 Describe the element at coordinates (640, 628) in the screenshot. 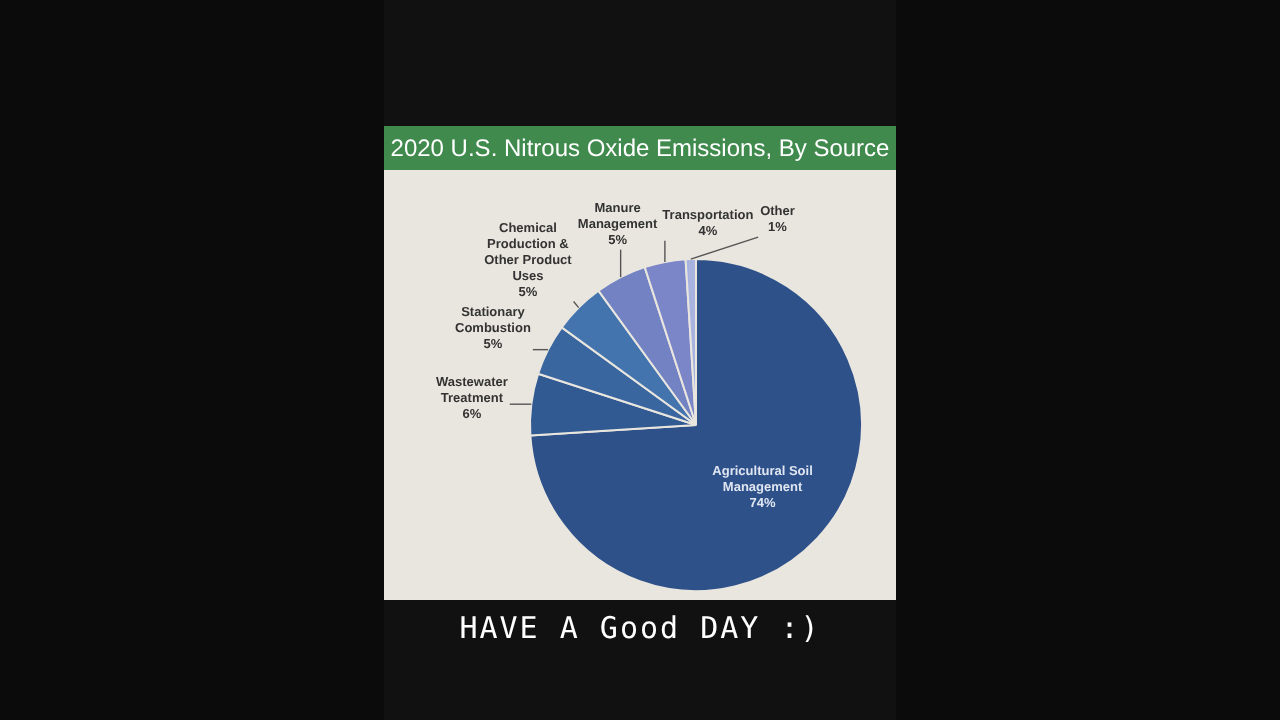

I see `text: HAVE A Good DAY :)` at that location.